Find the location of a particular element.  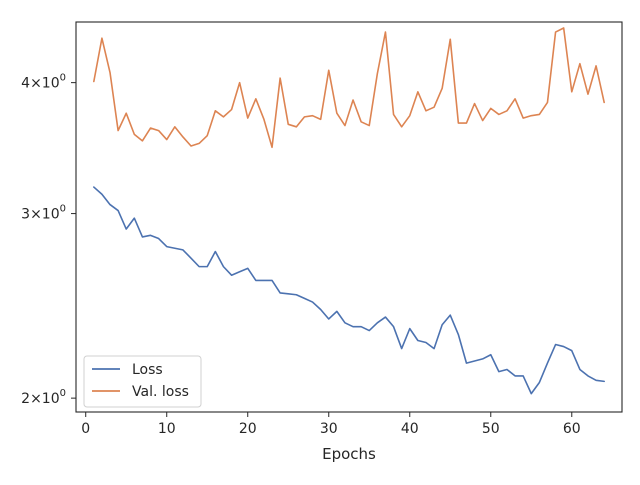

x-axis-label: Epochs is located at coordinates (349, 454).